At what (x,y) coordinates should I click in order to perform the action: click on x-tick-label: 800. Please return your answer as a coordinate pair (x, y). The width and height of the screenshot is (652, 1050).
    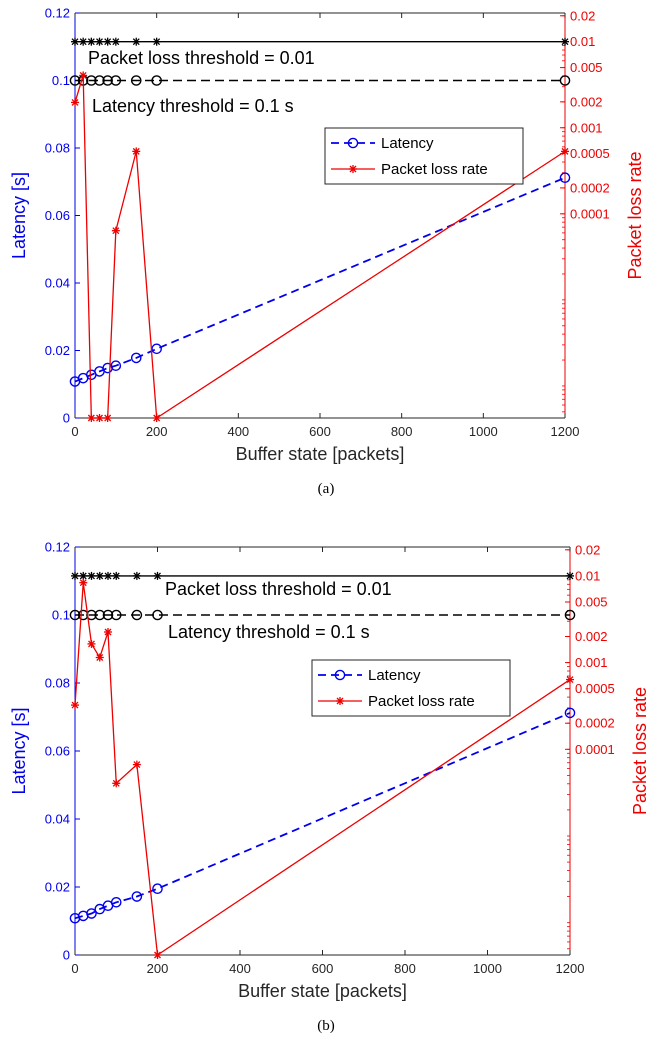
    Looking at the image, I should click on (405, 968).